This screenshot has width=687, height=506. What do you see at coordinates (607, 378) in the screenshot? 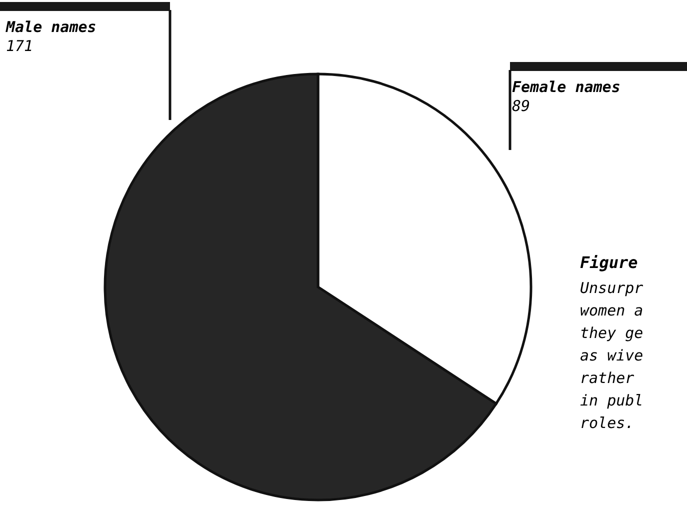
I see `text: rather` at bounding box center [607, 378].